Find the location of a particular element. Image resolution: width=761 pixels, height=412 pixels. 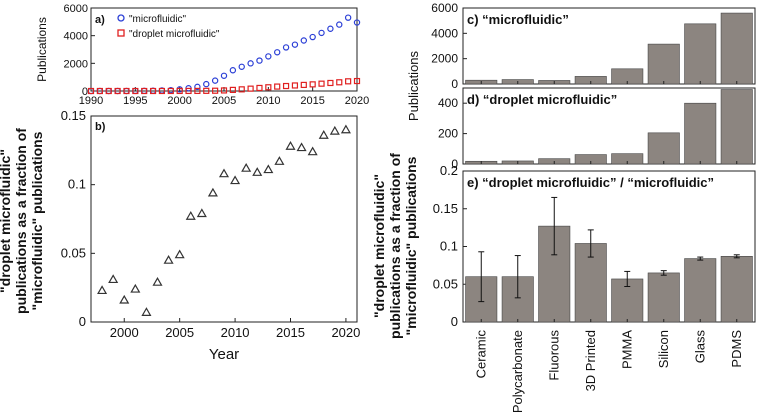

panel-b-xtick-label: 2000 is located at coordinates (124, 332).